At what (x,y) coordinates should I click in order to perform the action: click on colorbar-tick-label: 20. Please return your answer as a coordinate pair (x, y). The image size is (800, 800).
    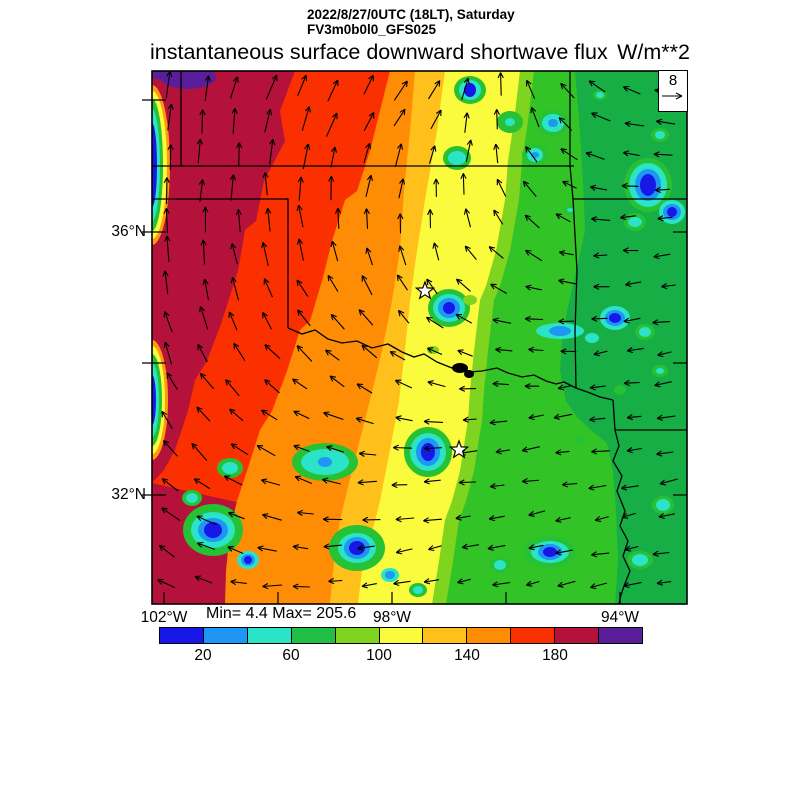
    Looking at the image, I should click on (203, 655).